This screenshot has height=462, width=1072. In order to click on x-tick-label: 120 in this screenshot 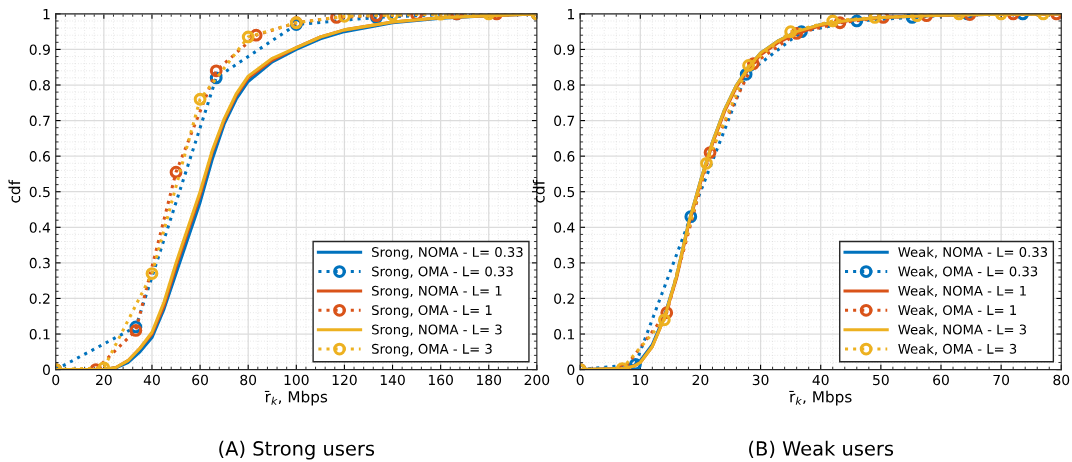, I will do `click(344, 380)`.